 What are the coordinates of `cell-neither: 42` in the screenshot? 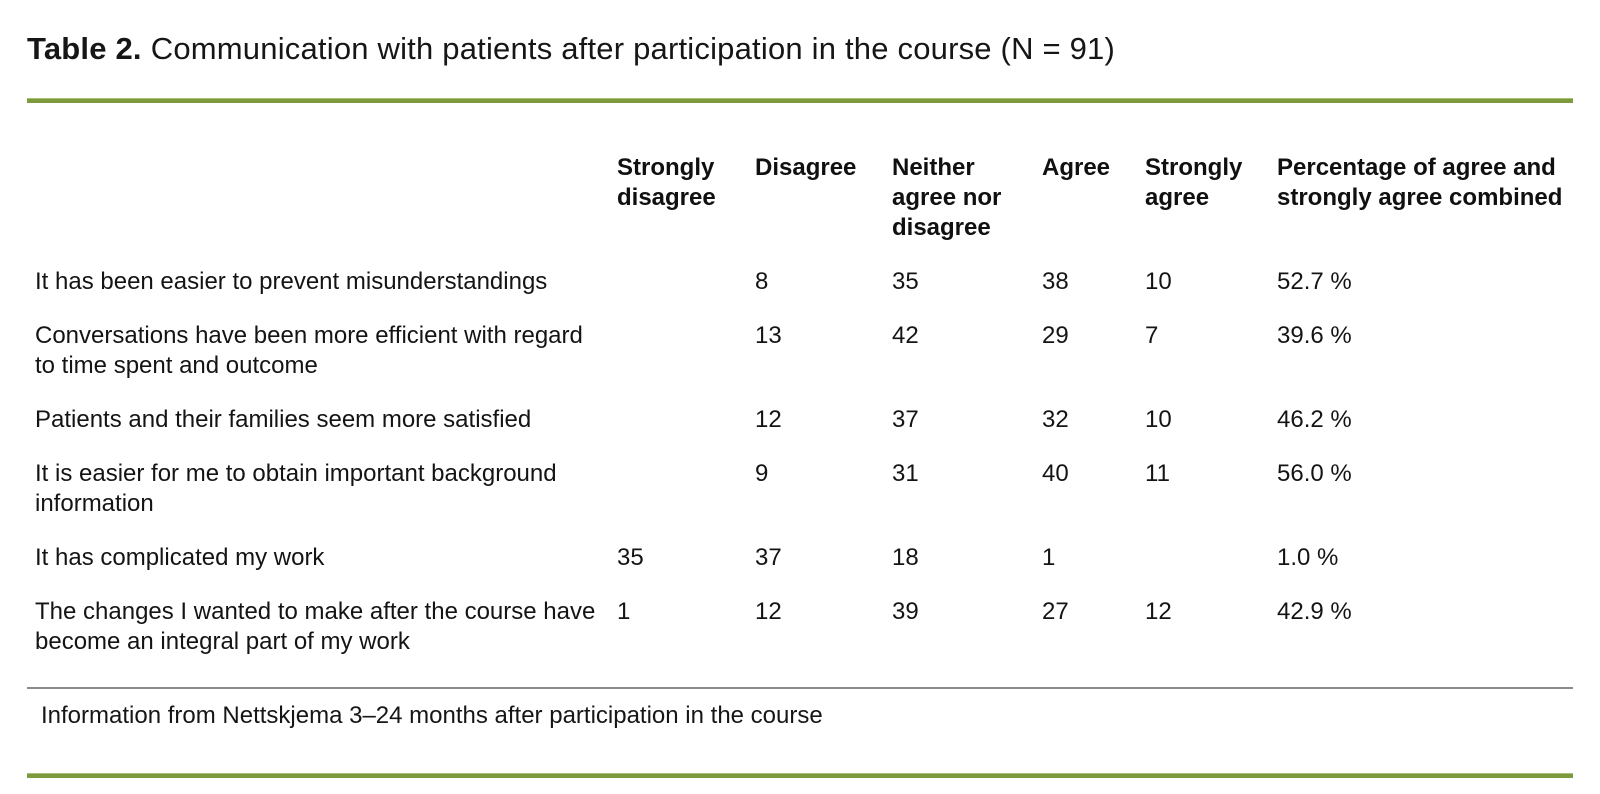 It's located at (905, 335).